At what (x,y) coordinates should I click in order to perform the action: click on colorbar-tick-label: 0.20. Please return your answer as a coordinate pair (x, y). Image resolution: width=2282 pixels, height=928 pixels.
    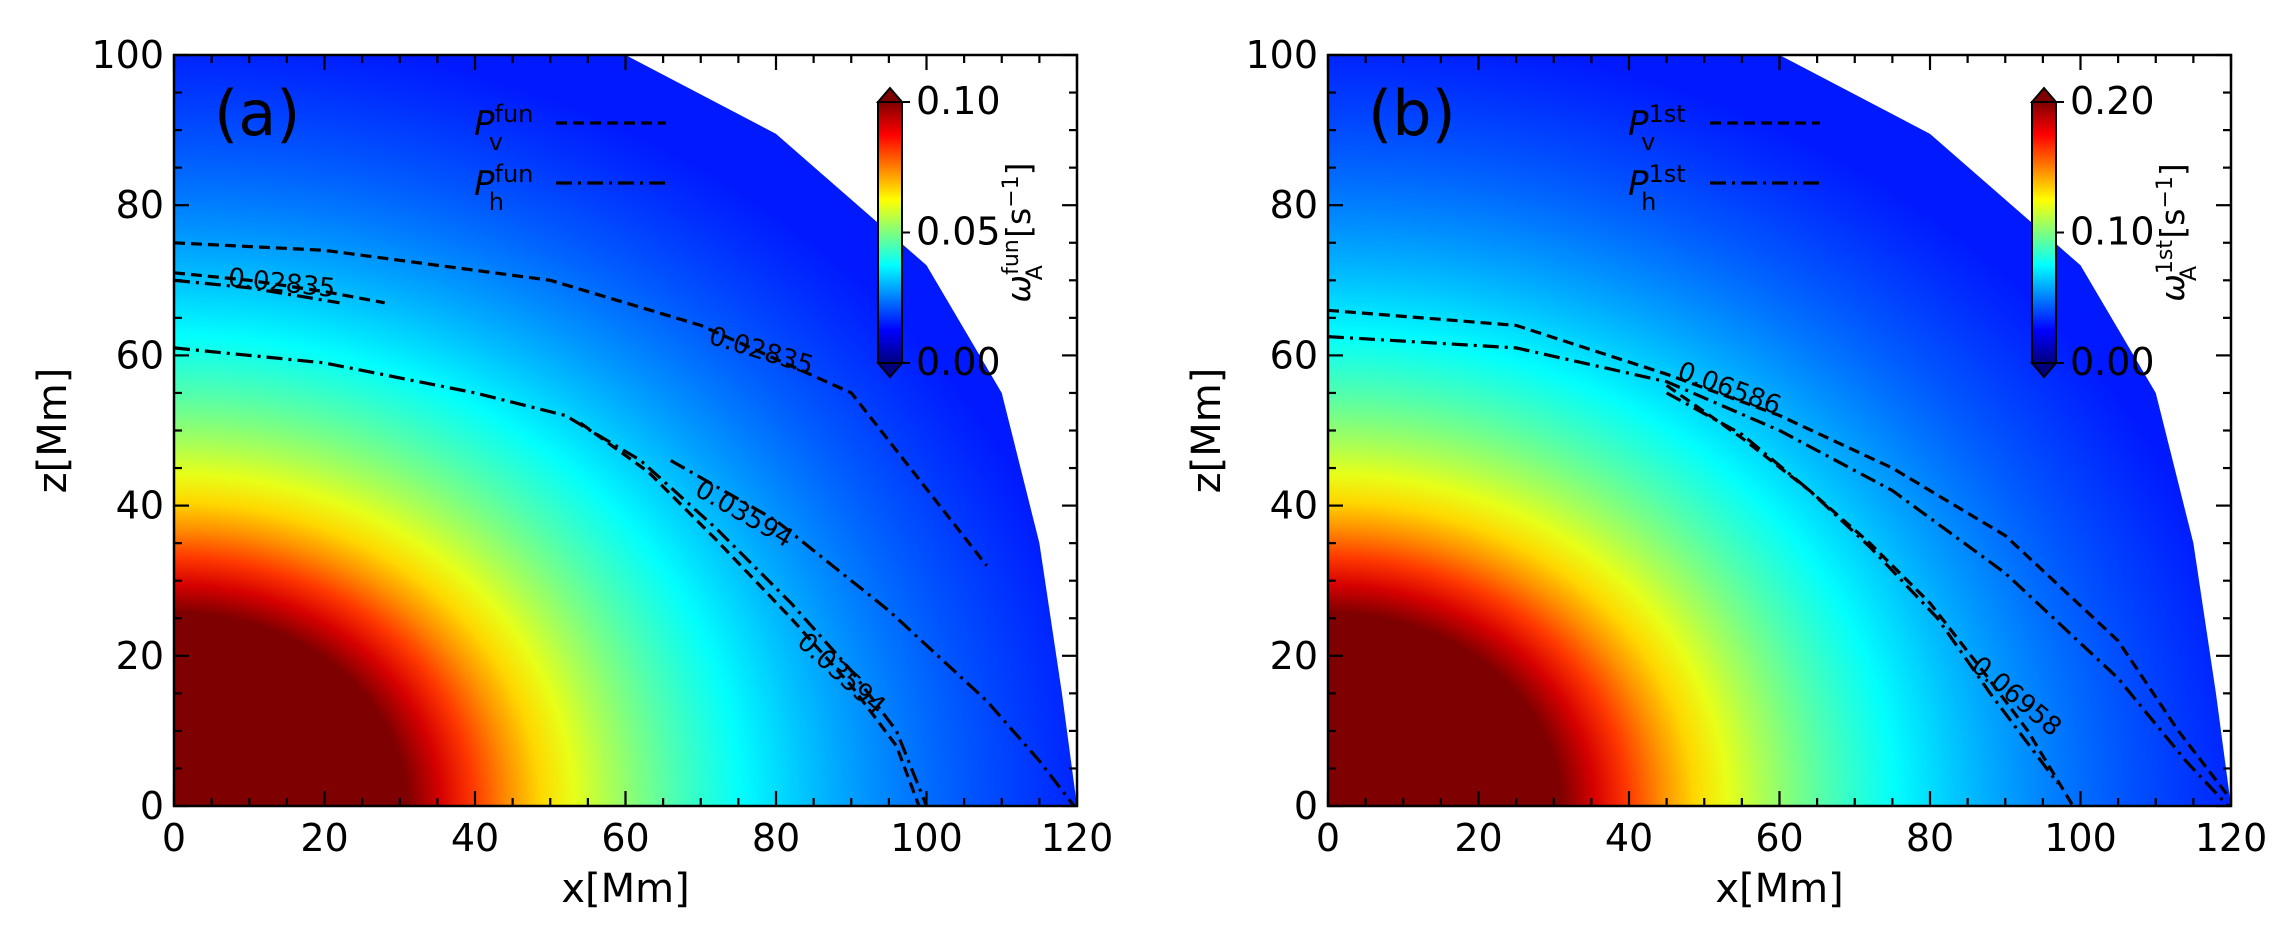
    Looking at the image, I should click on (2112, 101).